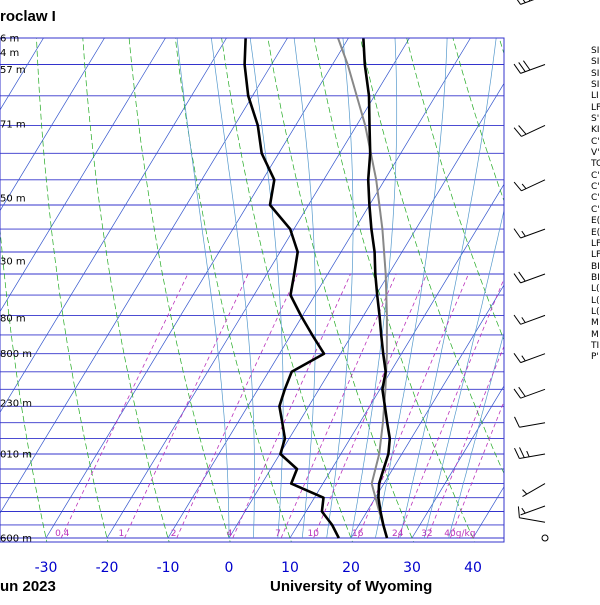 The height and width of the screenshot is (605, 600). What do you see at coordinates (16, 403) in the screenshot?
I see `height-label: 230 m` at bounding box center [16, 403].